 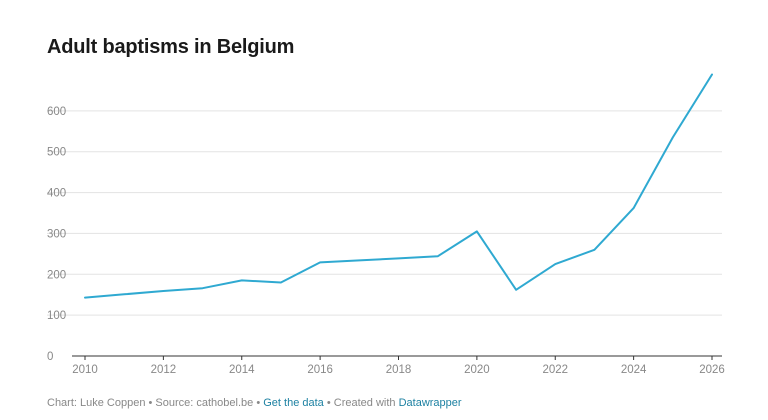 I want to click on footer-created-with: Created with, so click(x=366, y=403).